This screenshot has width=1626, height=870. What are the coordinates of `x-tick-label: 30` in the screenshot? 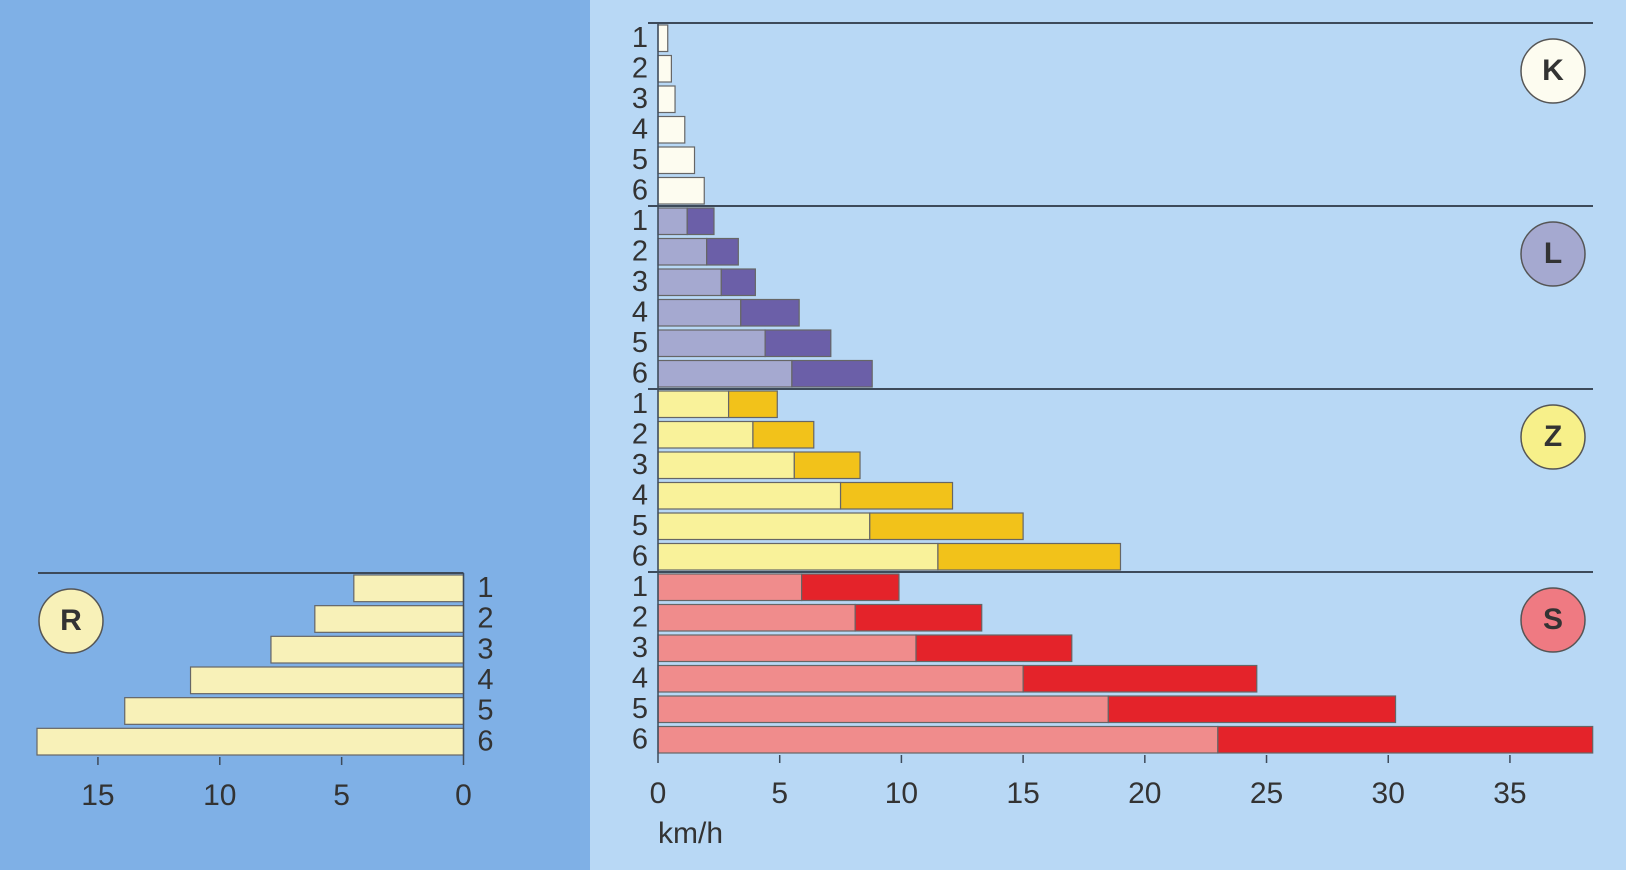 It's located at (1388, 793).